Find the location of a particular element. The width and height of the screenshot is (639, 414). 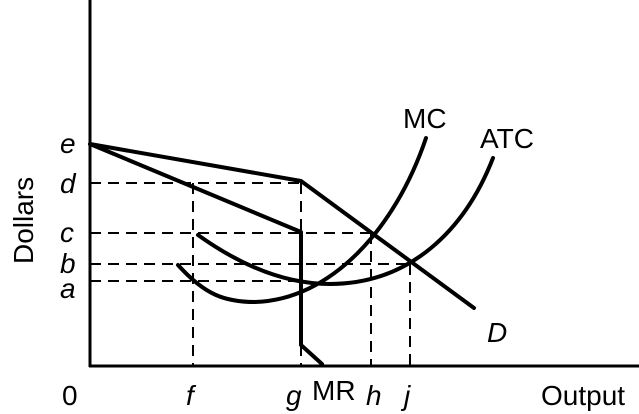

label-b: b is located at coordinates (68, 263).